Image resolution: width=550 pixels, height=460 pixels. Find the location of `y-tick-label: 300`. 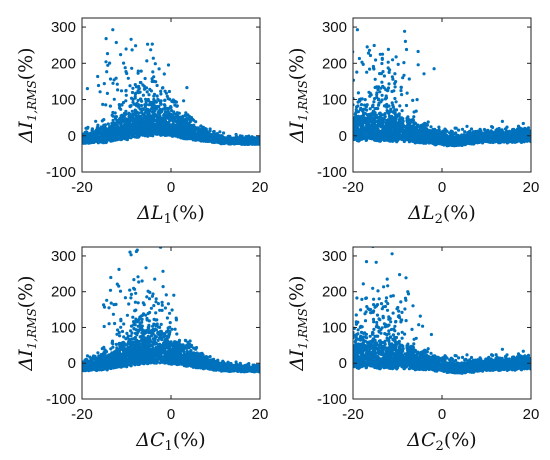

y-tick-label: 300 is located at coordinates (63, 27).